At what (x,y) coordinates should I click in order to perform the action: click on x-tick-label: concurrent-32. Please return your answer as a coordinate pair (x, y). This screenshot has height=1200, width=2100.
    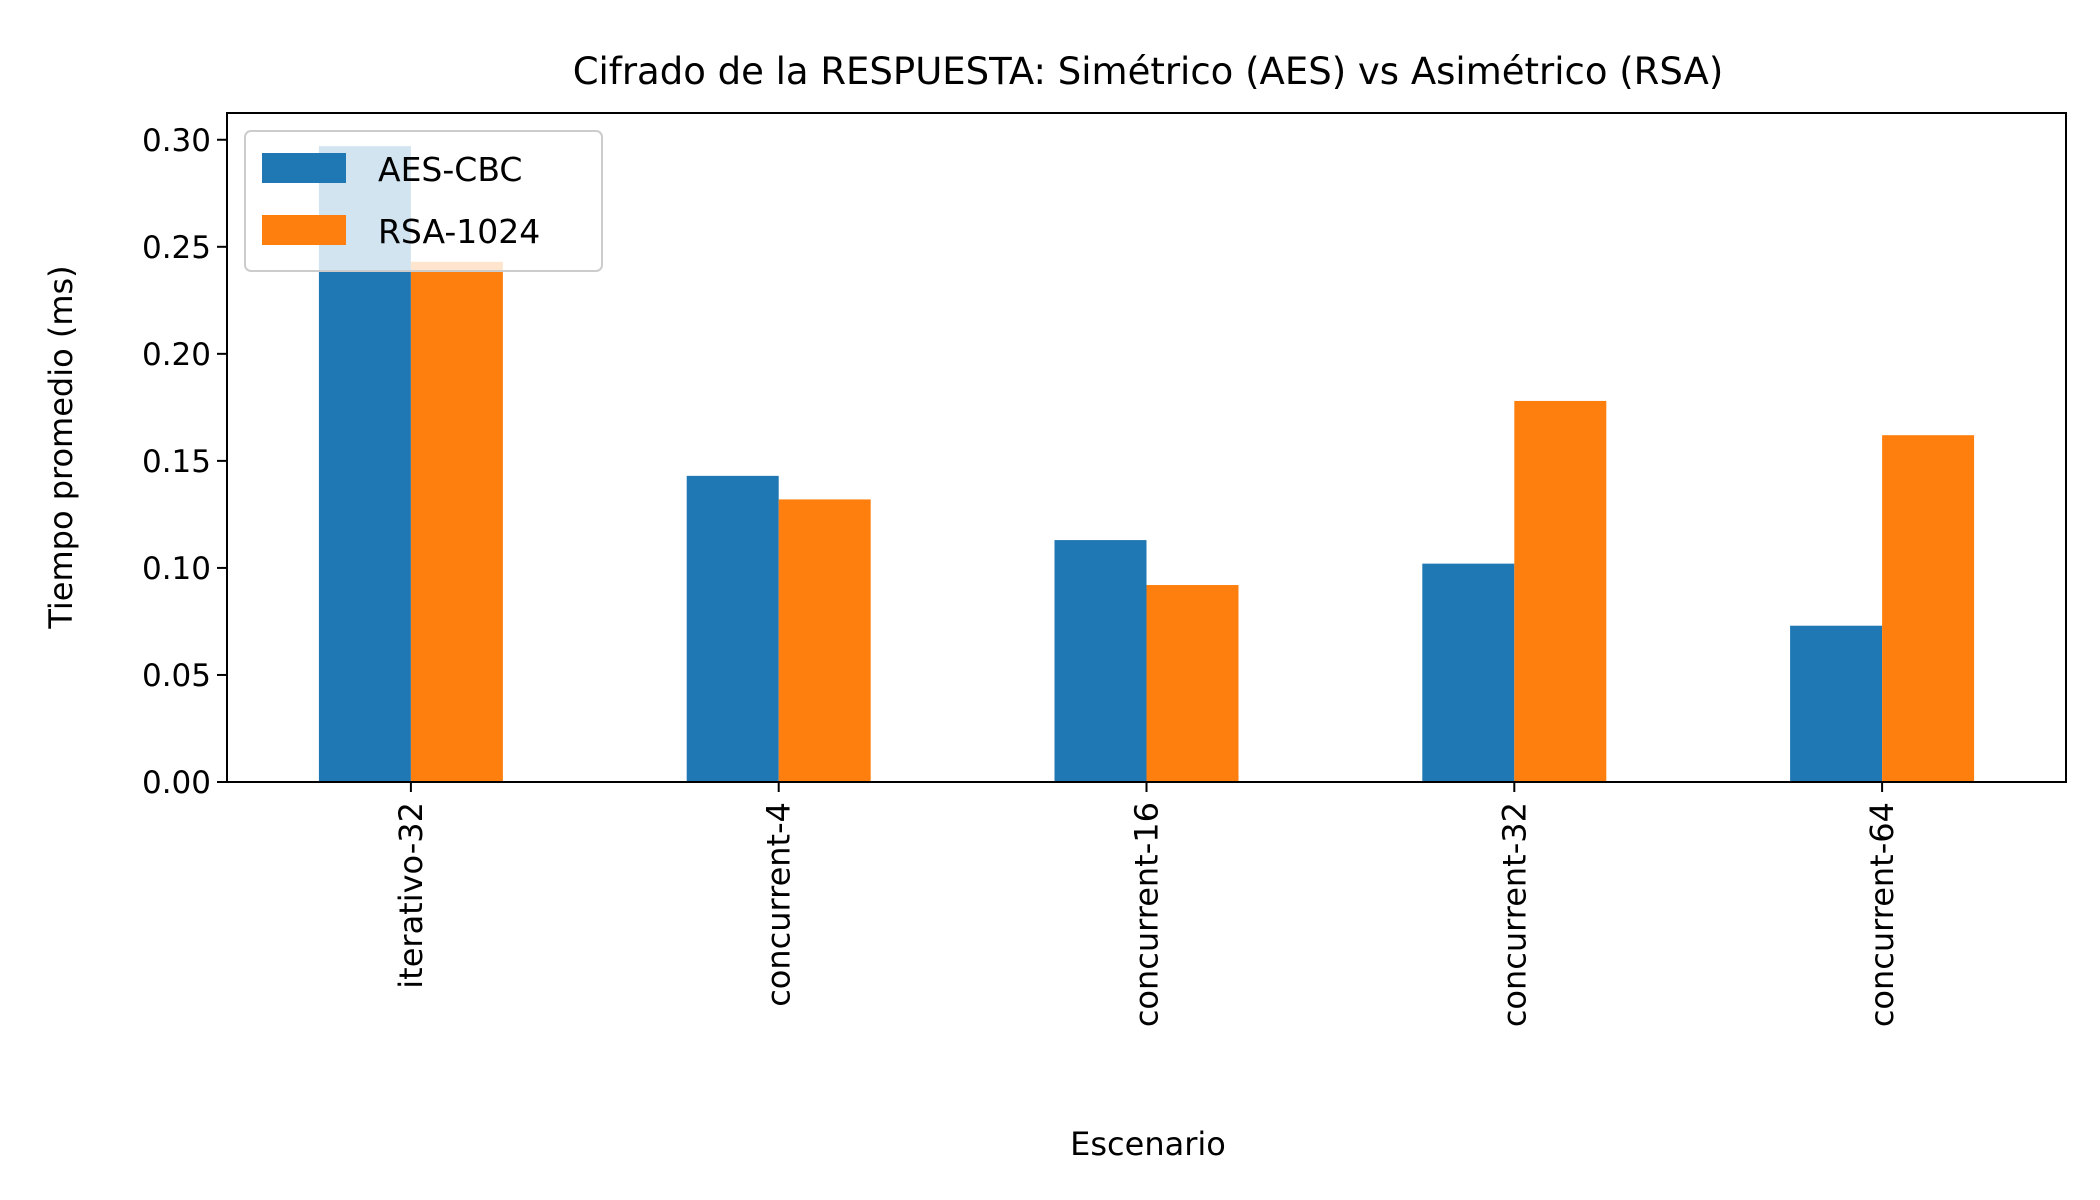
    Looking at the image, I should click on (1514, 914).